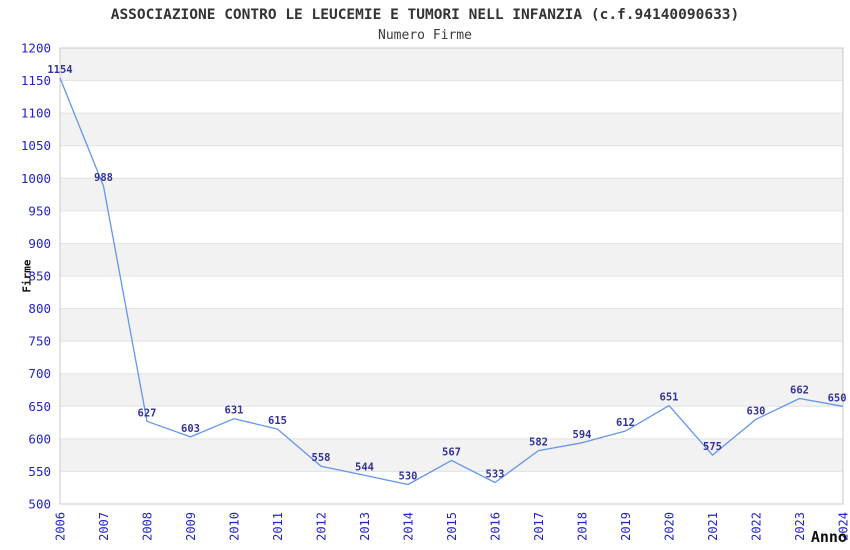 This screenshot has height=550, width=850. Describe the element at coordinates (800, 526) in the screenshot. I see `x-tick-label: 2023` at that location.